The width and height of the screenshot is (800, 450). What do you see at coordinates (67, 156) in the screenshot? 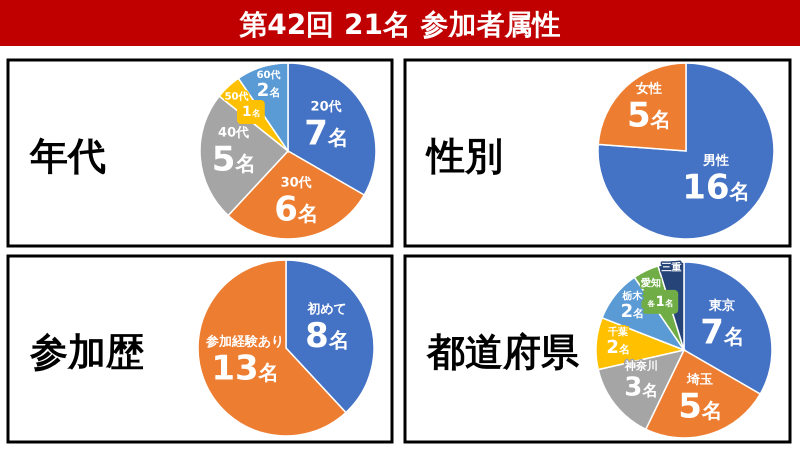
I see `text: 年代` at bounding box center [67, 156].